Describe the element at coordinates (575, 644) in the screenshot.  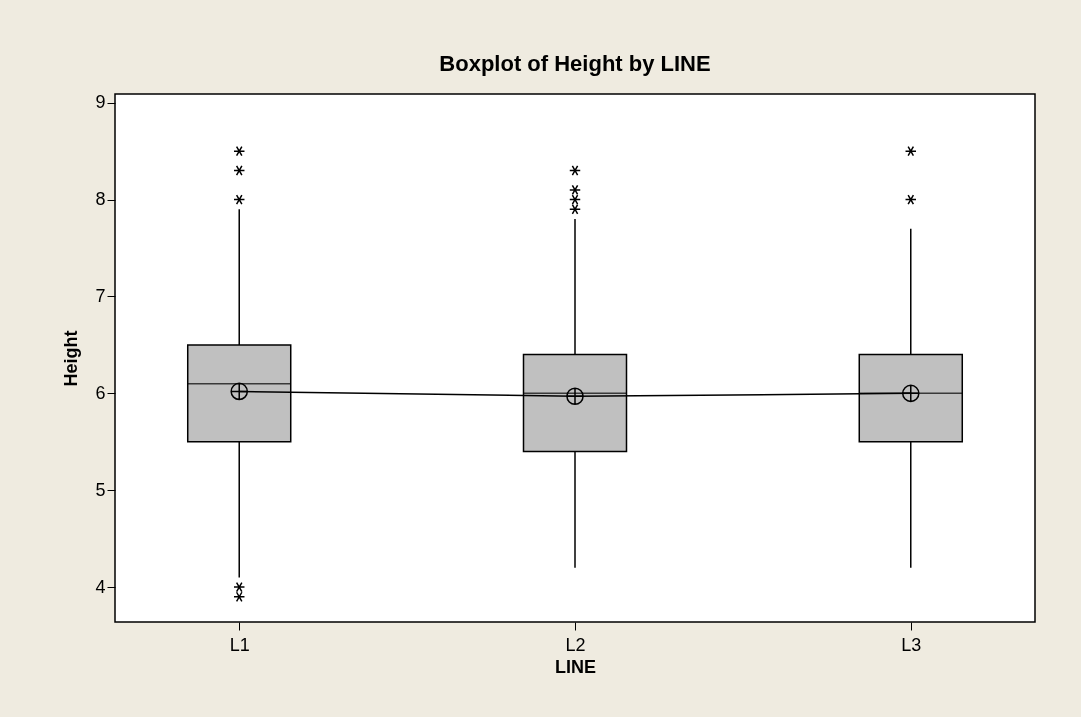
I see `x-tick-label: L2` at that location.